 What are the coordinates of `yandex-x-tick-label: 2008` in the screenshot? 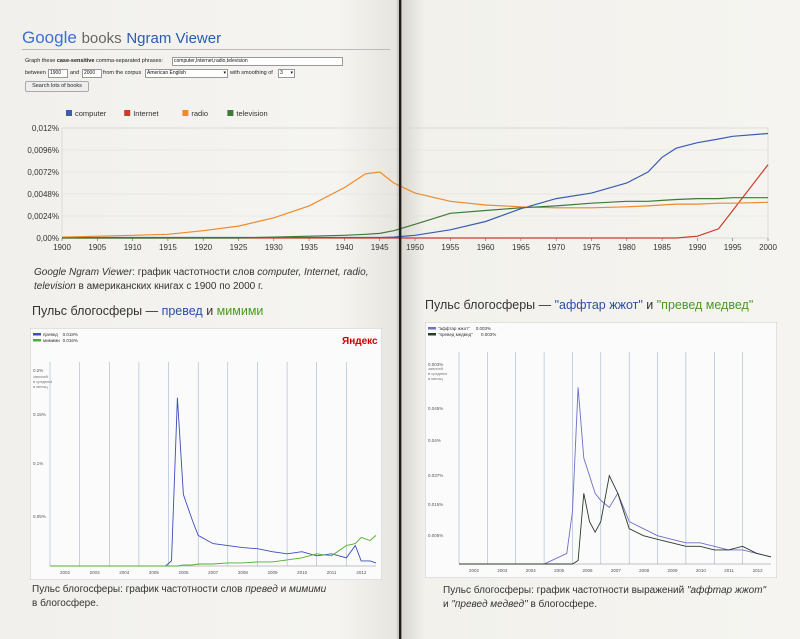 It's located at (243, 572).